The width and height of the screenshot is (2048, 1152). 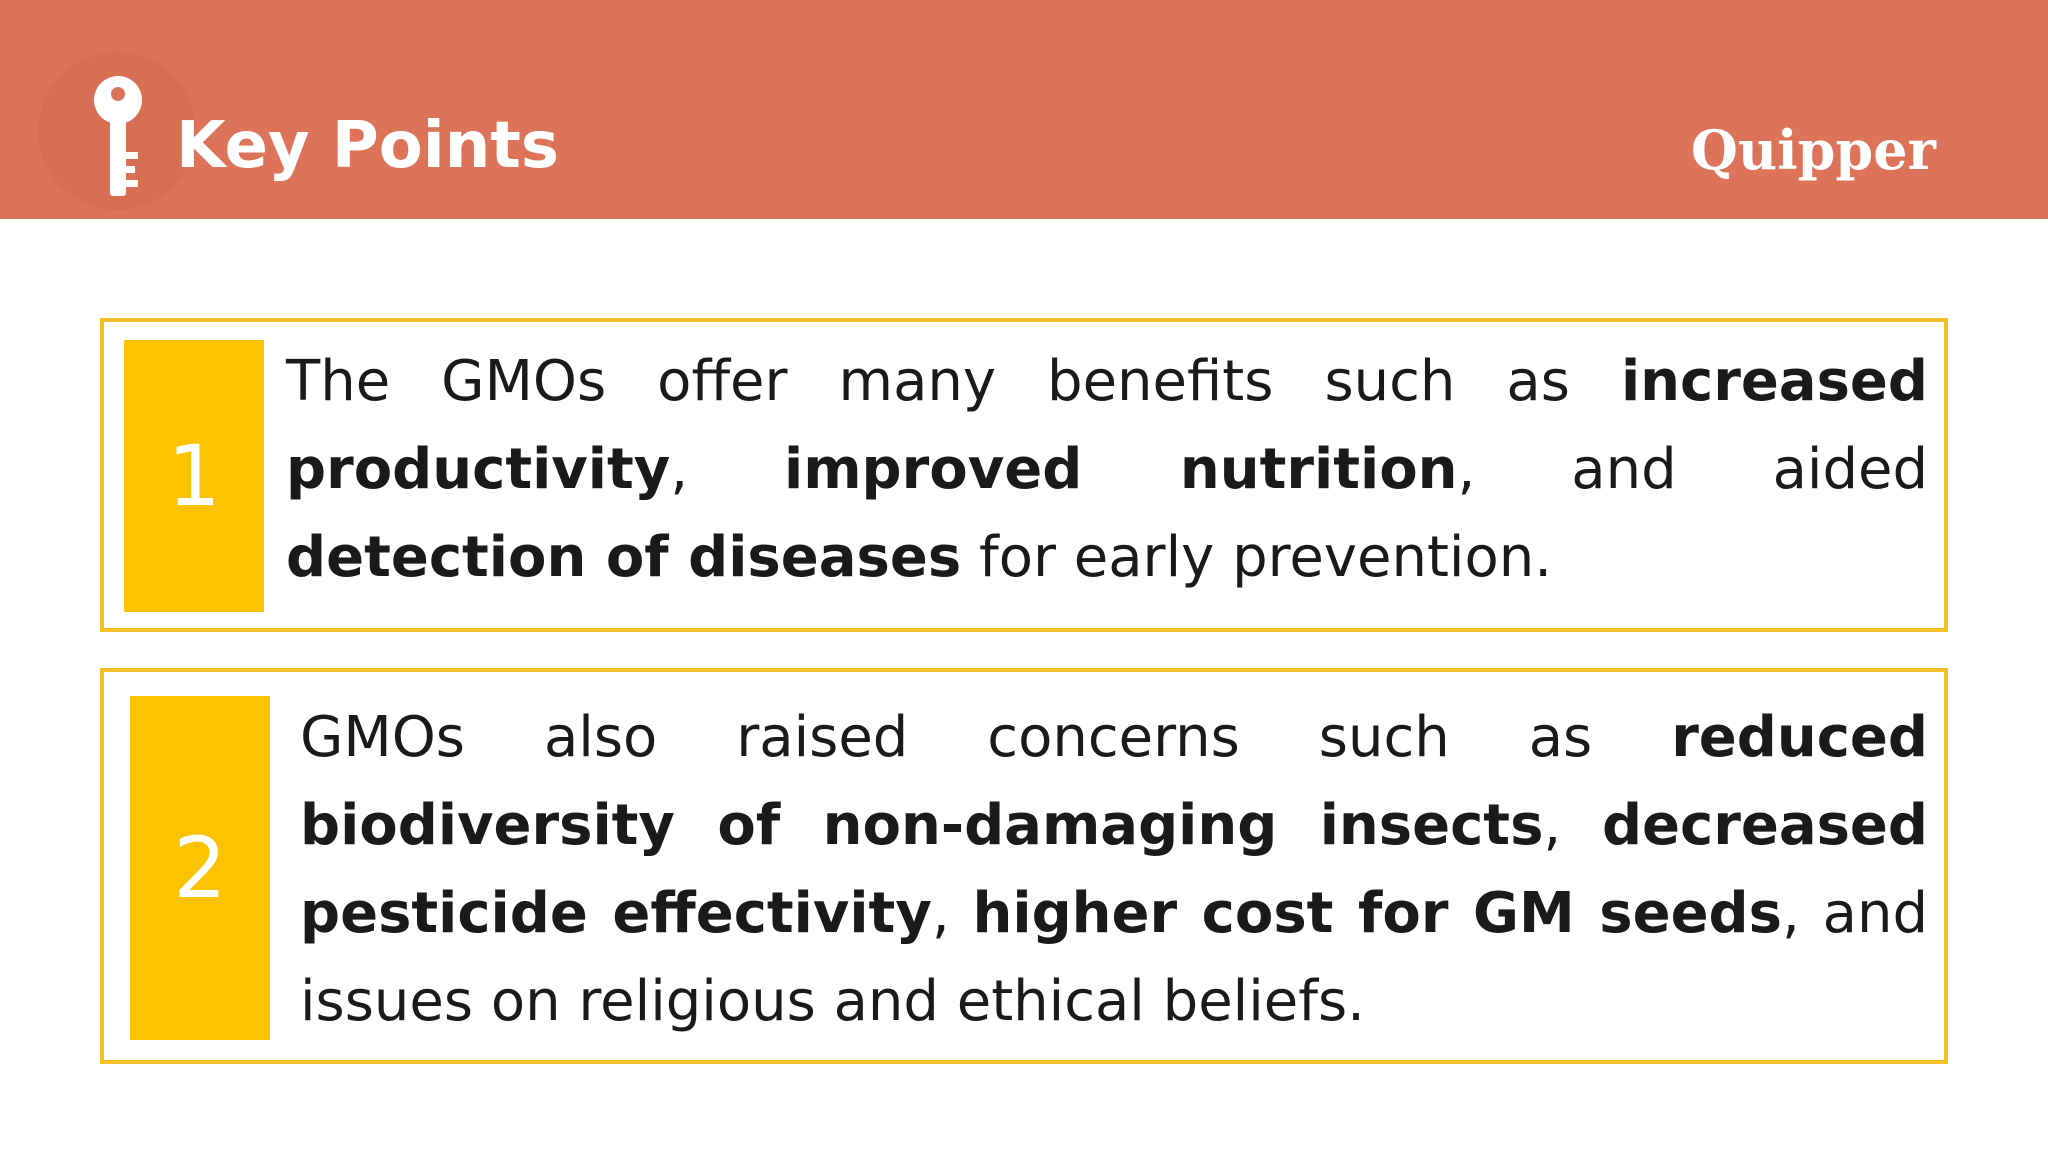 What do you see at coordinates (1121, 469) in the screenshot?
I see `key-point-emphasis: improved nutrition` at bounding box center [1121, 469].